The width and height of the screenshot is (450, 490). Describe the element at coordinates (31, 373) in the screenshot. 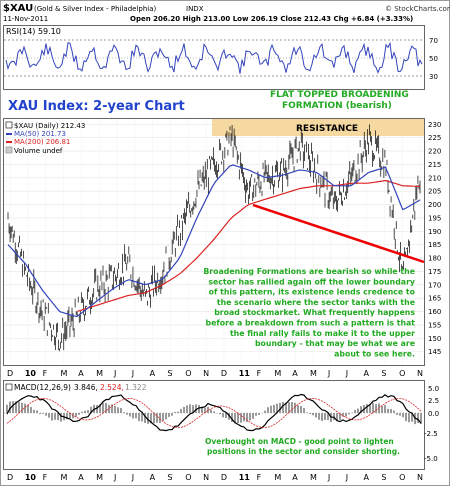

I see `x-tick-label: 10` at that location.